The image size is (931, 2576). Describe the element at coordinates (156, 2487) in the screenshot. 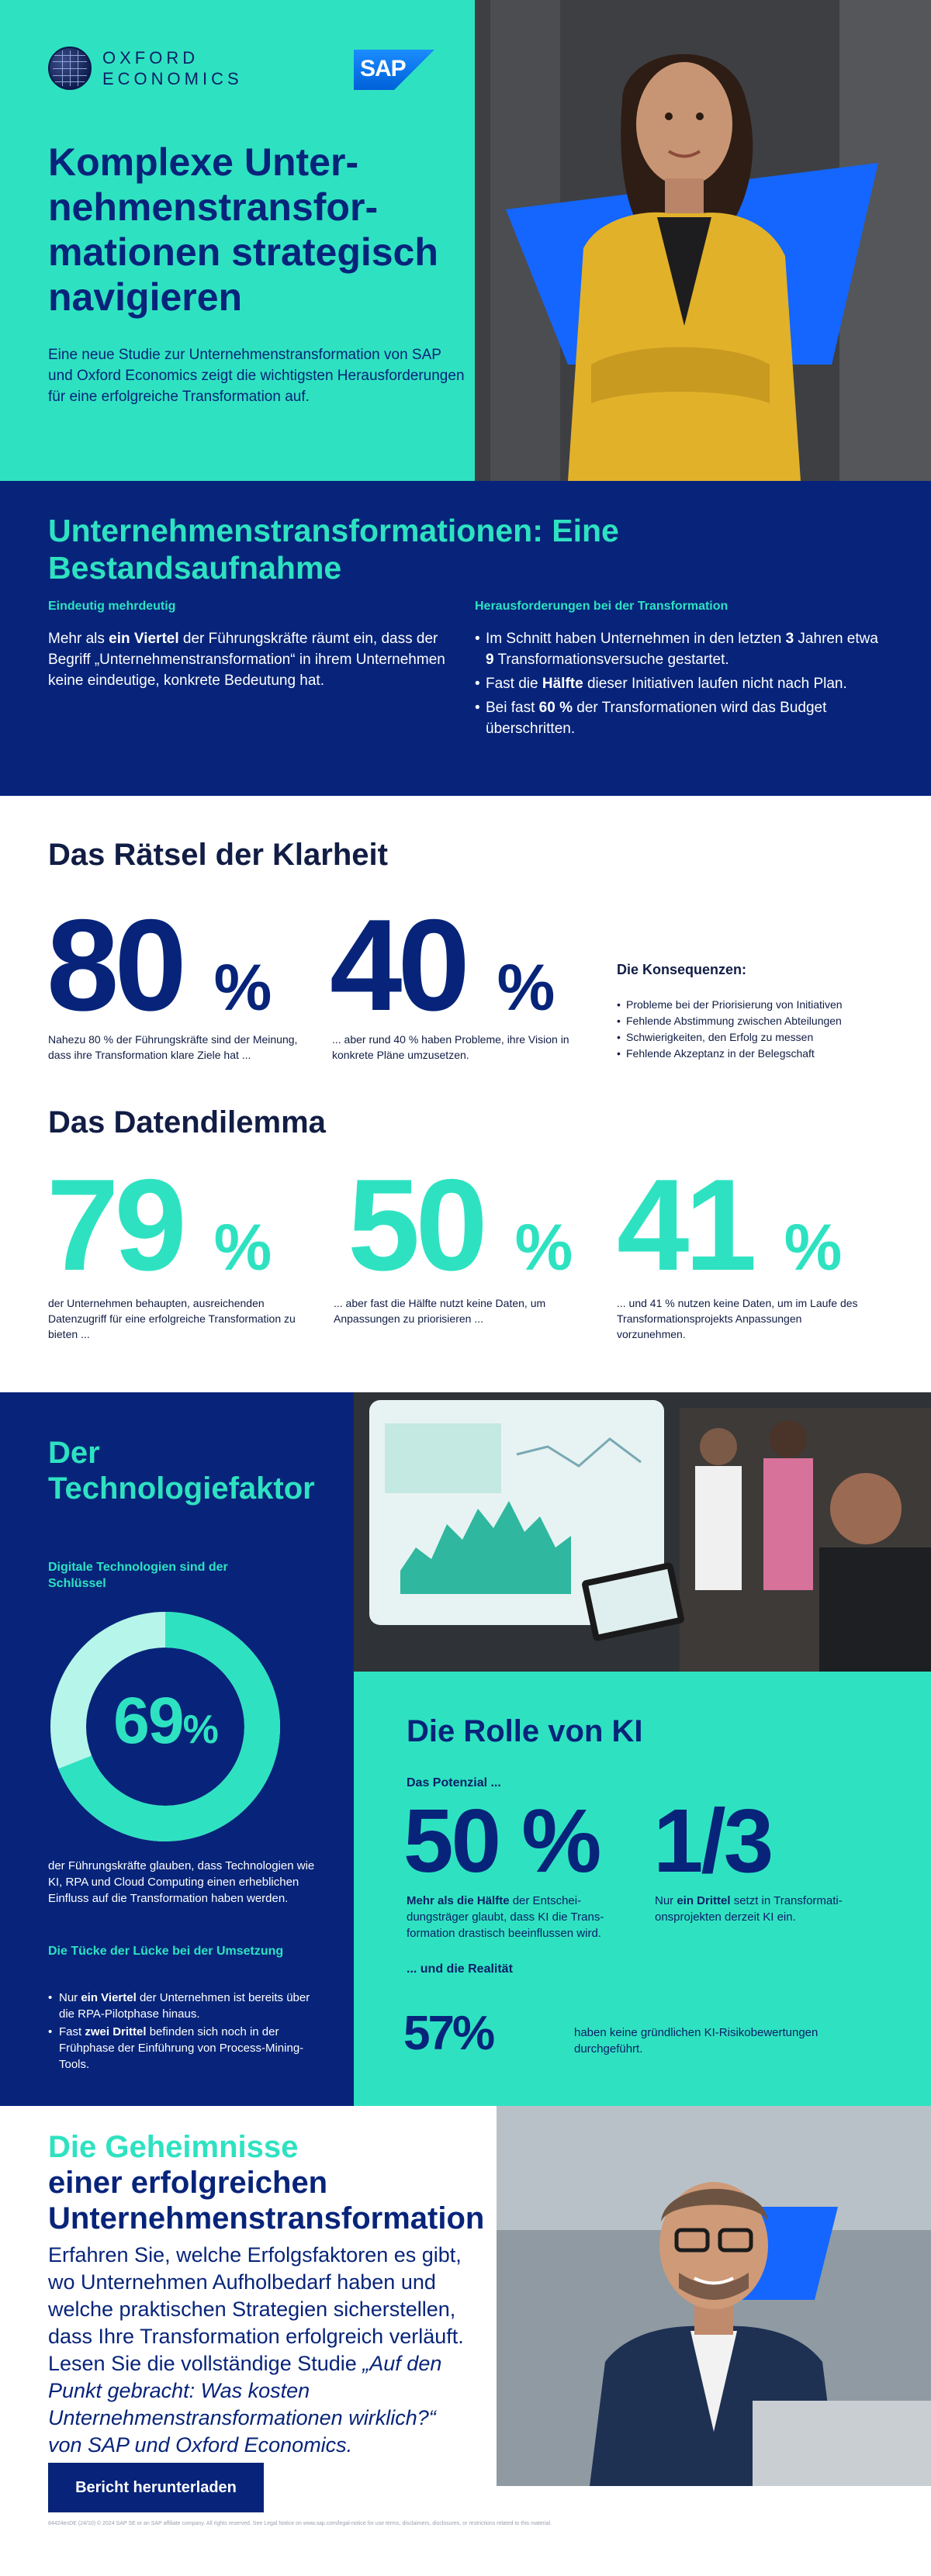

I see `download-report-button: Bericht herunterladen` at that location.